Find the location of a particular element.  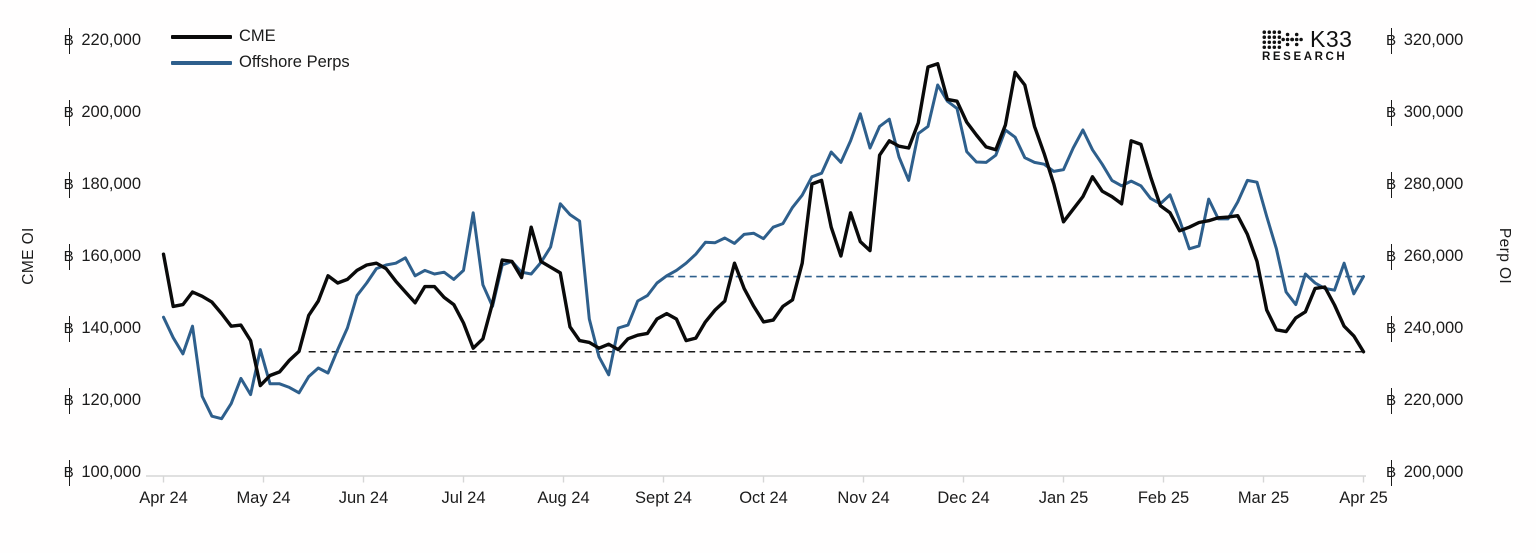

left-axis-tick-label: B 220,000 is located at coordinates (78, 41).